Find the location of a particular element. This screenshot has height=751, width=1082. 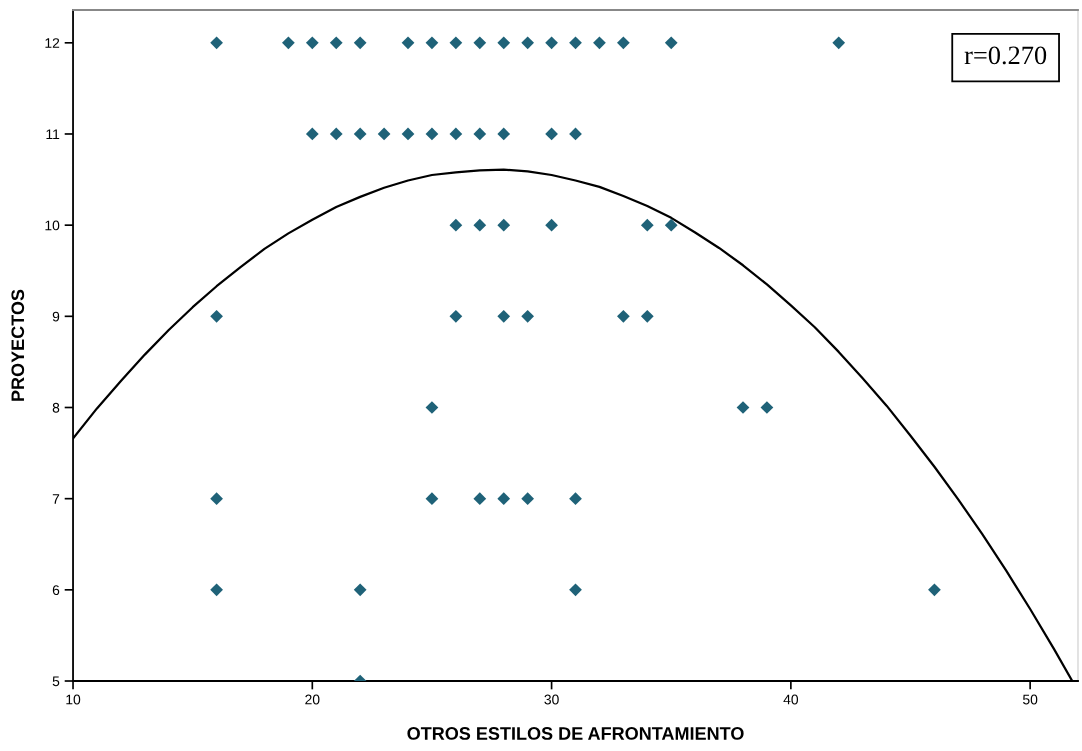

y-tick-label: 9 is located at coordinates (56, 316).